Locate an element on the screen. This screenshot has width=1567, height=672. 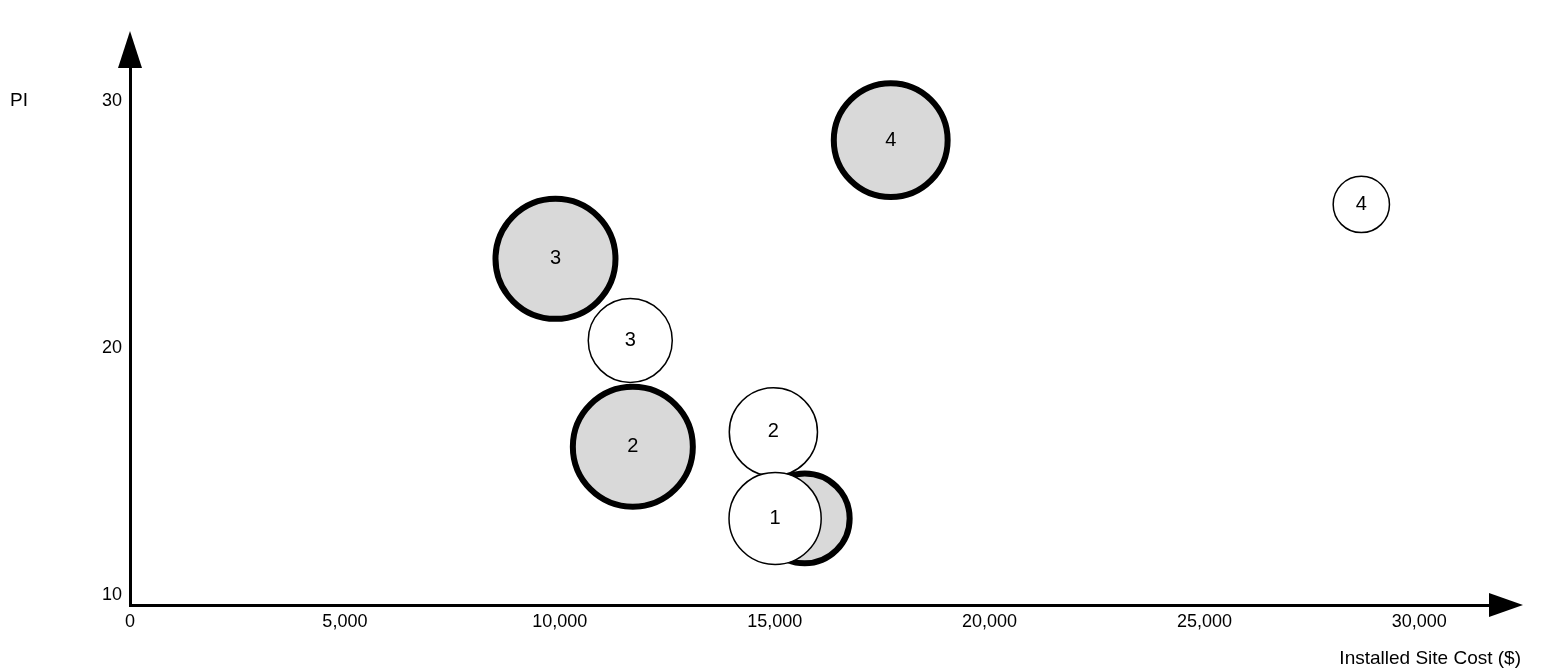
annotation: 1 is located at coordinates (775, 516).